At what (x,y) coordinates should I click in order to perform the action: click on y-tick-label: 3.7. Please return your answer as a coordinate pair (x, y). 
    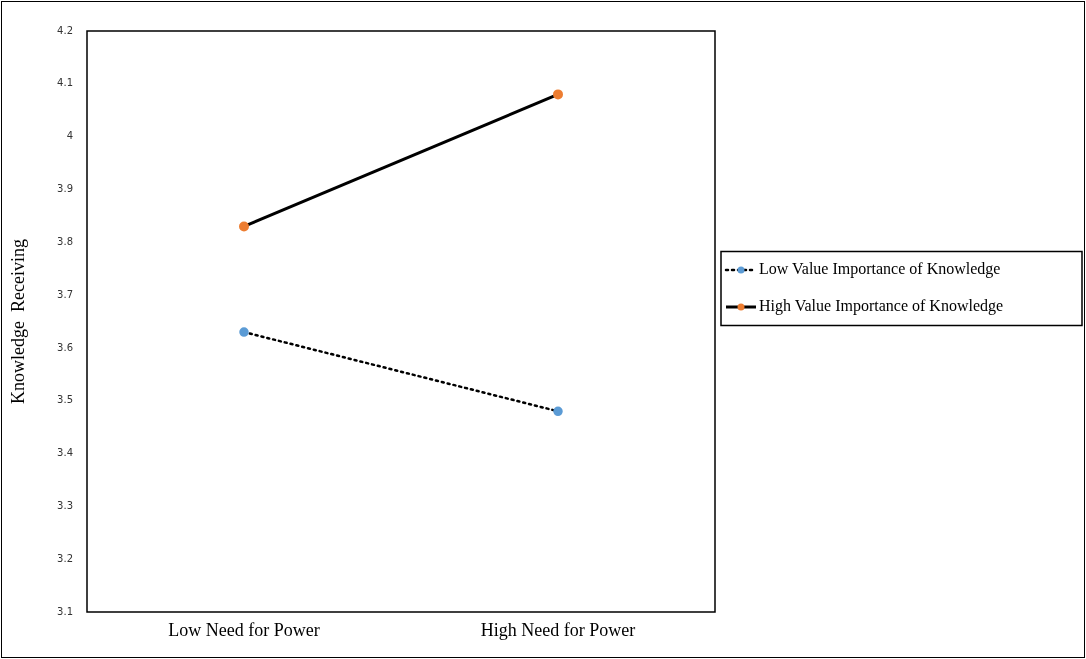
    Looking at the image, I should click on (65, 294).